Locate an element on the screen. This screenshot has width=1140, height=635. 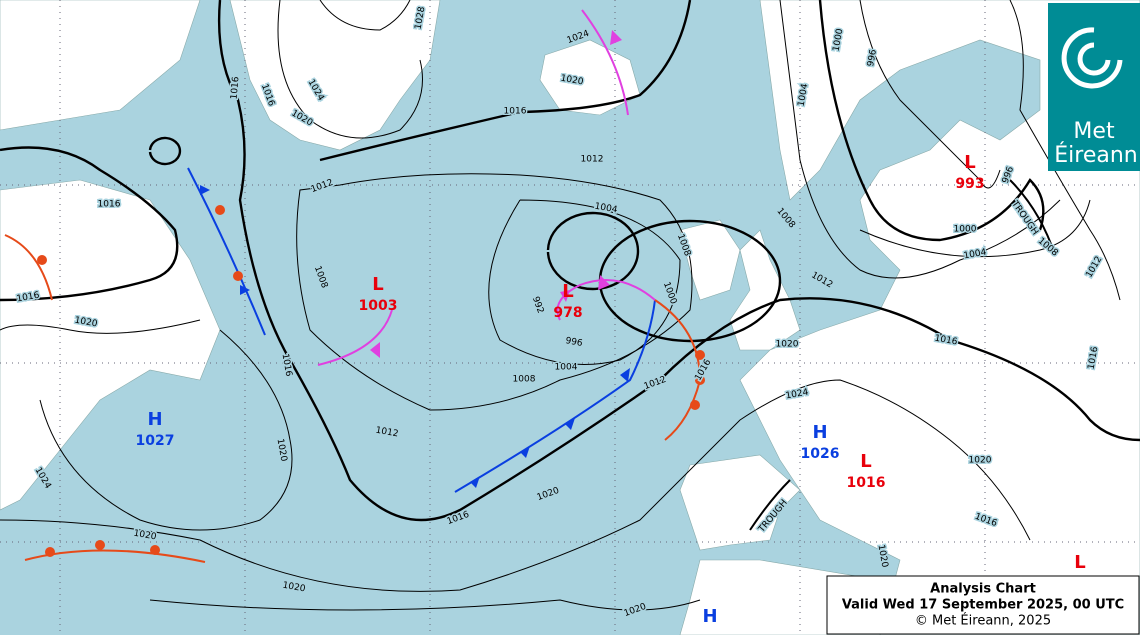
caption-frame is located at coordinates (983, 605).